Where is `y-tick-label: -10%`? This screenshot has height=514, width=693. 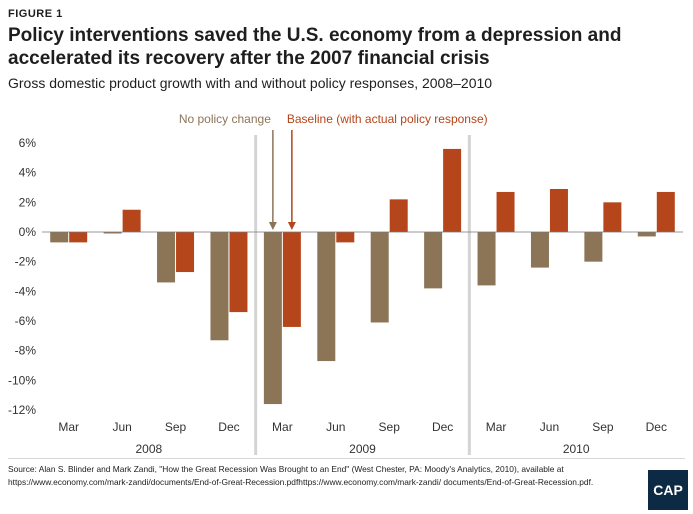
y-tick-label: -10% is located at coordinates (22, 380).